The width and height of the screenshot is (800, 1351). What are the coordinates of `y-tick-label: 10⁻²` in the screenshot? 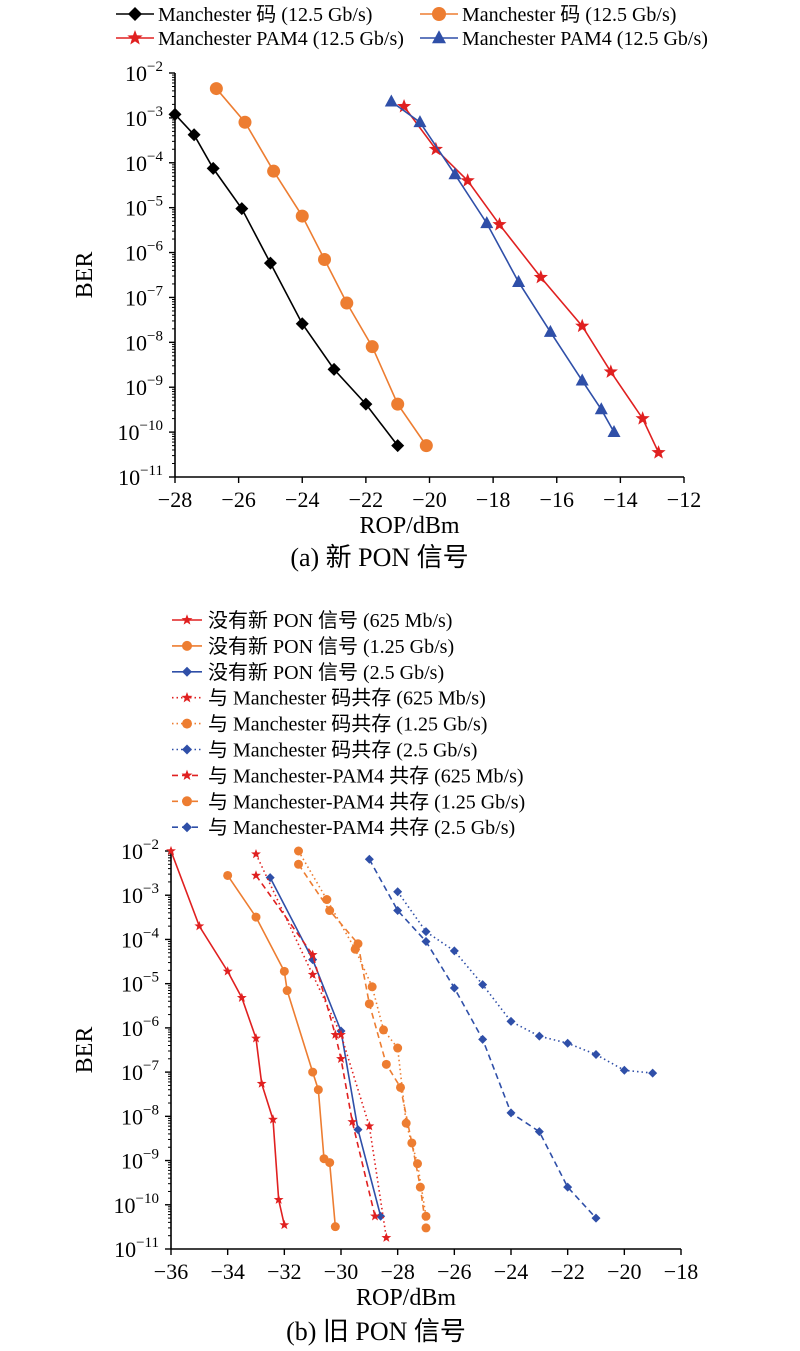 It's located at (140, 850).